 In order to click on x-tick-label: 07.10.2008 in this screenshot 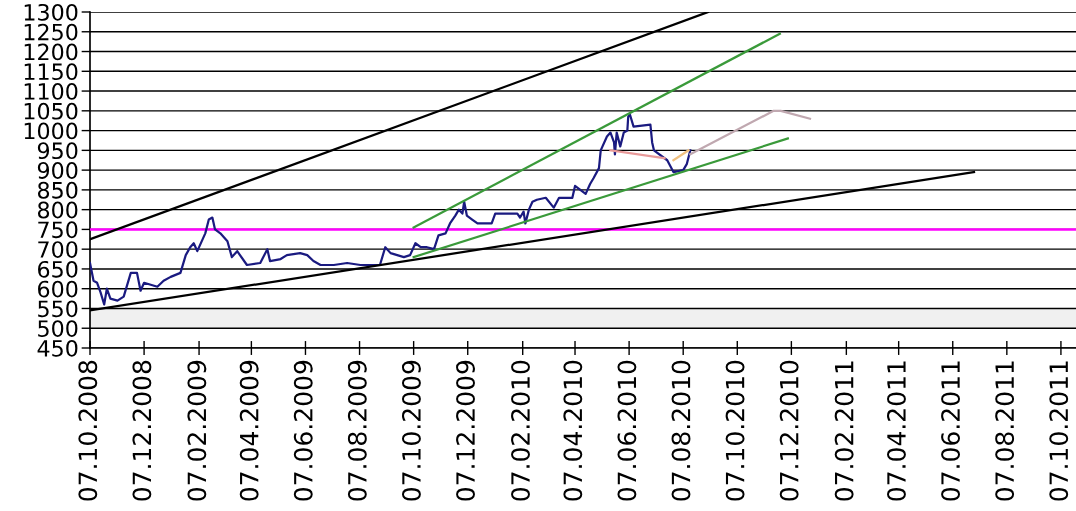, I will do `click(88, 430)`.